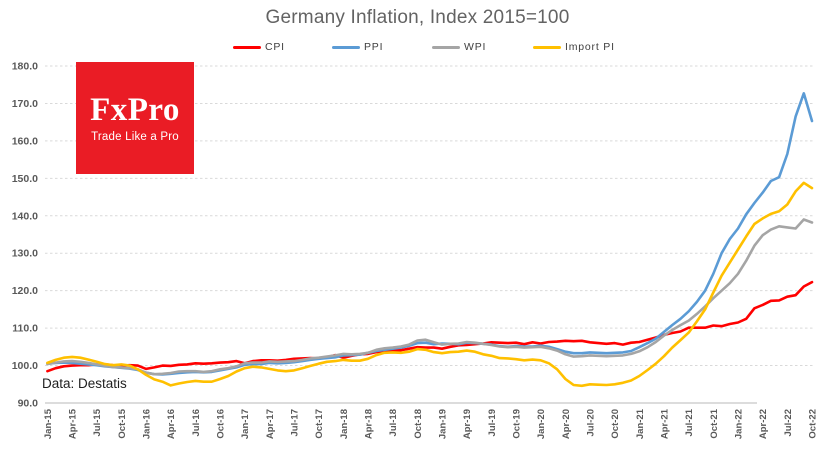 The width and height of the screenshot is (835, 470). I want to click on x-axis-label: Apr-16, so click(171, 424).